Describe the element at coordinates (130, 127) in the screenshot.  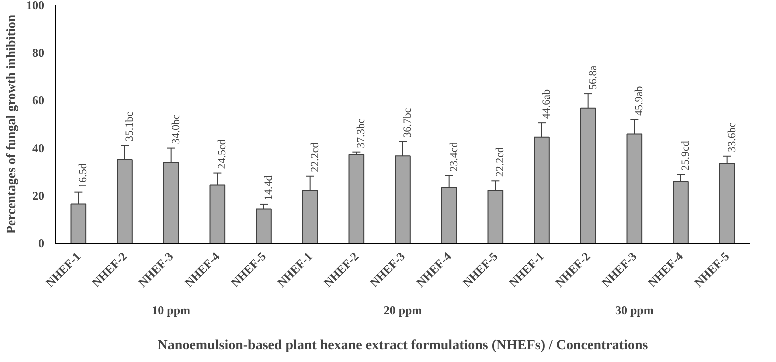
I see `data-label: 35.1bc` at that location.